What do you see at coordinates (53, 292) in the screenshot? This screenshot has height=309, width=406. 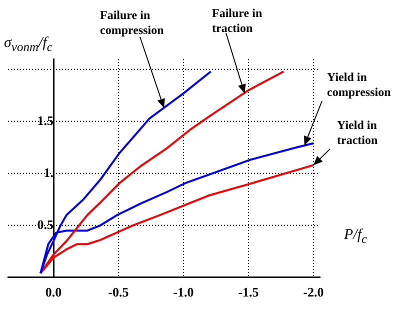 I see `x-tick-label: 0.0` at bounding box center [53, 292].